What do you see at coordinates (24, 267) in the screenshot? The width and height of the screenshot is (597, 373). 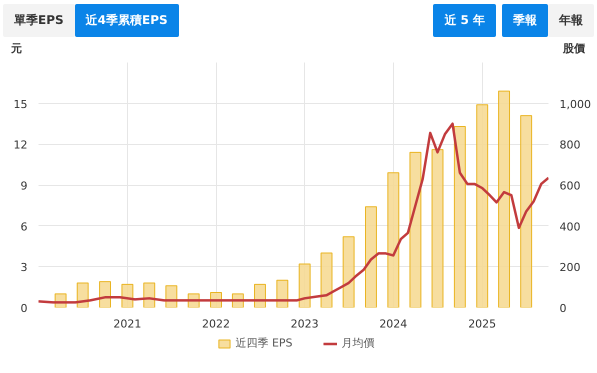 I see `y-tick-label: 3` at bounding box center [24, 267].